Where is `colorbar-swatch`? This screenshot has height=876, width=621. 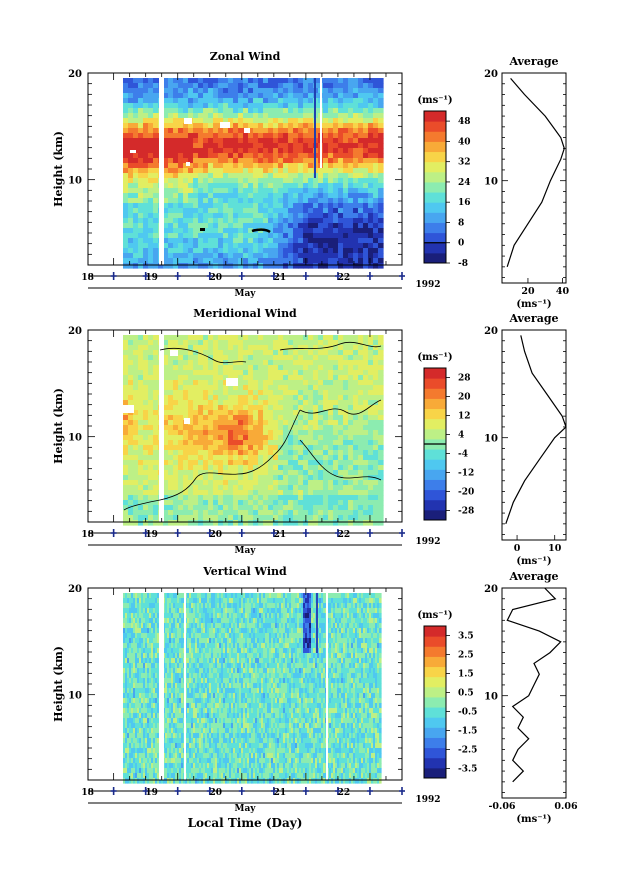 colorbar-swatch is located at coordinates (435, 147).